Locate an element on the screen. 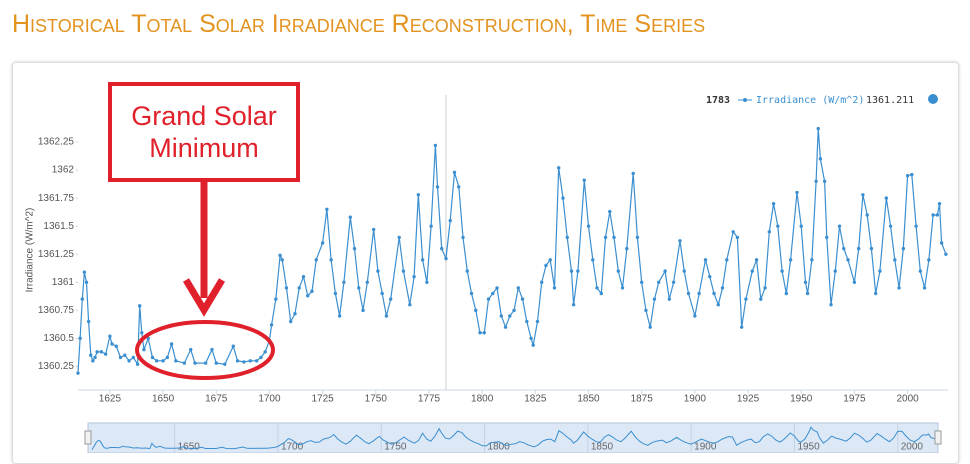  annotation-ellipse is located at coordinates (205, 350).